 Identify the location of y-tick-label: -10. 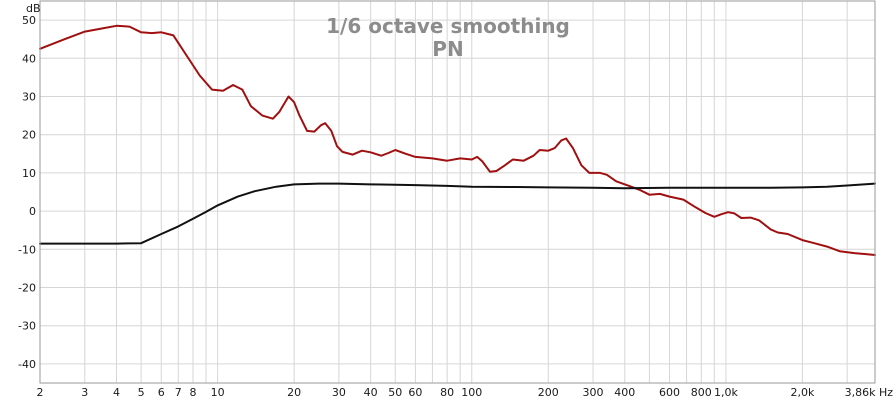
(27, 249).